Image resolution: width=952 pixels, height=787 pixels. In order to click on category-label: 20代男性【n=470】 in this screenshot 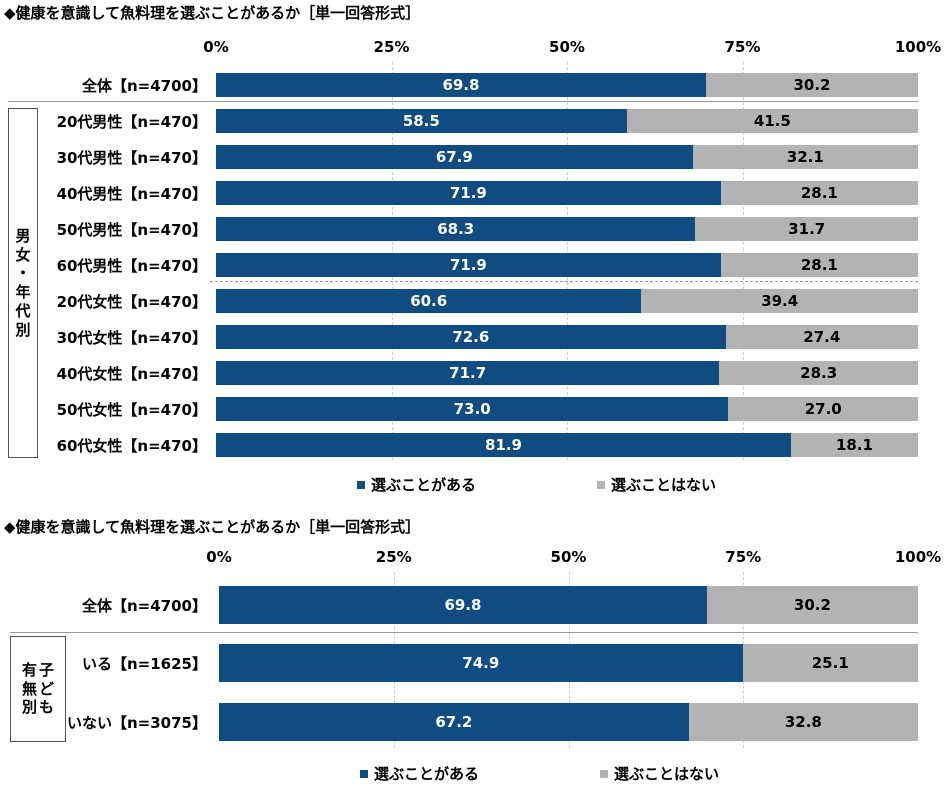, I will do `click(131, 122)`.